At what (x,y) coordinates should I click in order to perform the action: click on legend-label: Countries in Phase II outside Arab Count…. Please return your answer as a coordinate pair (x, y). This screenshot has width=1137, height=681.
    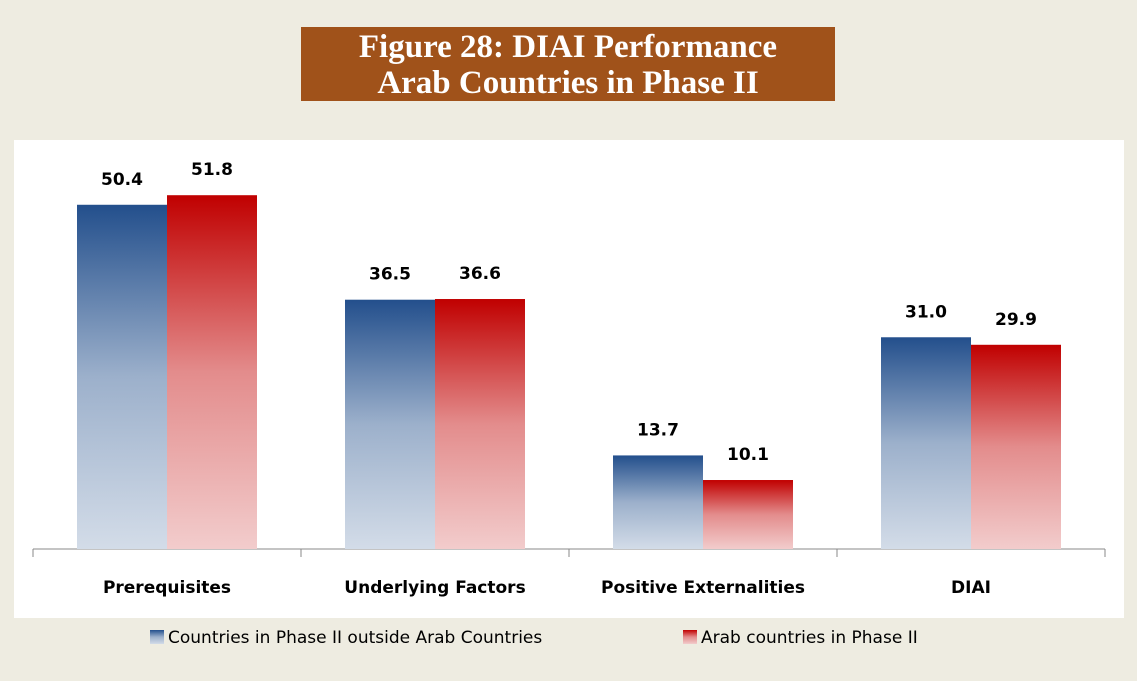
    Looking at the image, I should click on (355, 638).